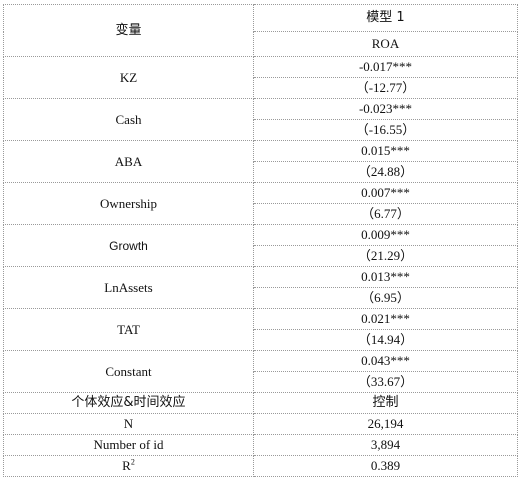  I want to click on table-row: LnAssets 0.013***, so click(260, 287).